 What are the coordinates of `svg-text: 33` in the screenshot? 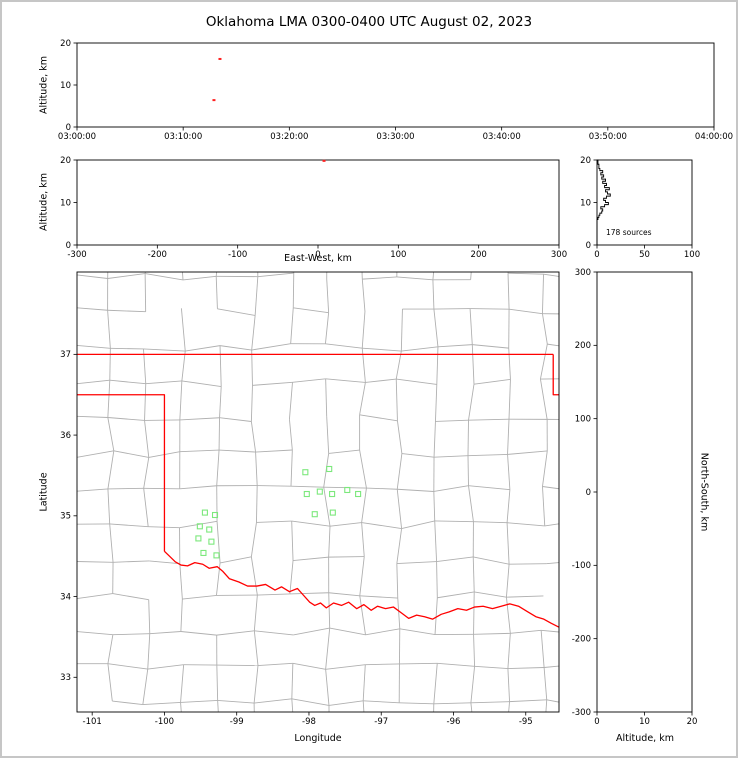 It's located at (65, 678).